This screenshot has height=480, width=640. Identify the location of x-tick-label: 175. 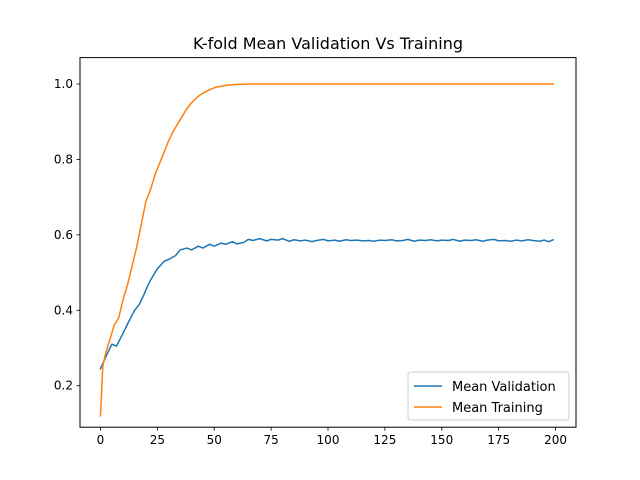
(498, 440).